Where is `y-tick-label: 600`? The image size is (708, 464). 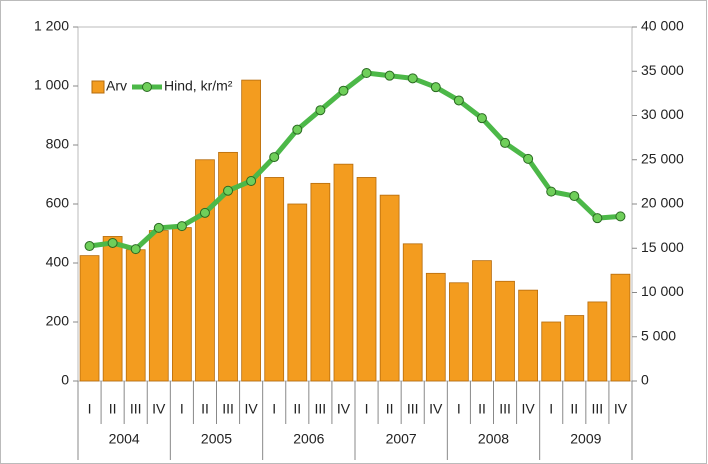
y-tick-label: 600 is located at coordinates (58, 203).